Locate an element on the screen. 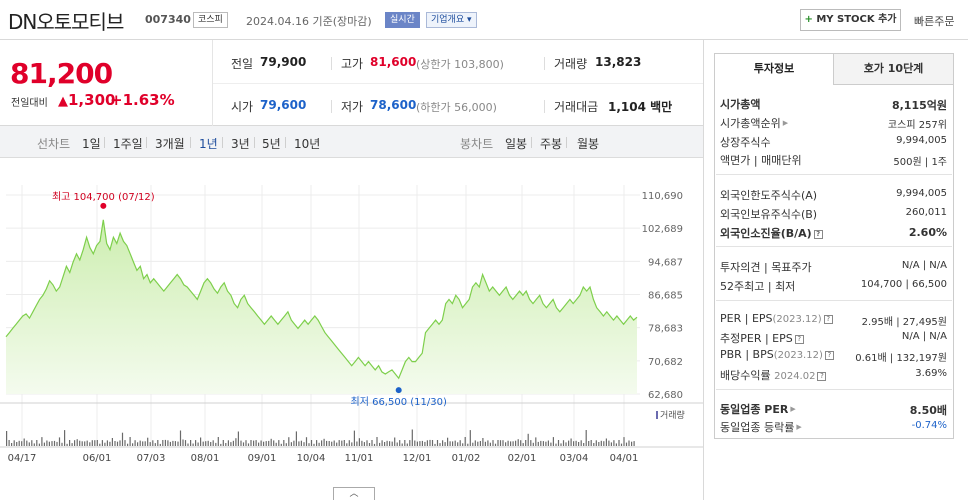  x-tick-label: 10/04 is located at coordinates (311, 458).